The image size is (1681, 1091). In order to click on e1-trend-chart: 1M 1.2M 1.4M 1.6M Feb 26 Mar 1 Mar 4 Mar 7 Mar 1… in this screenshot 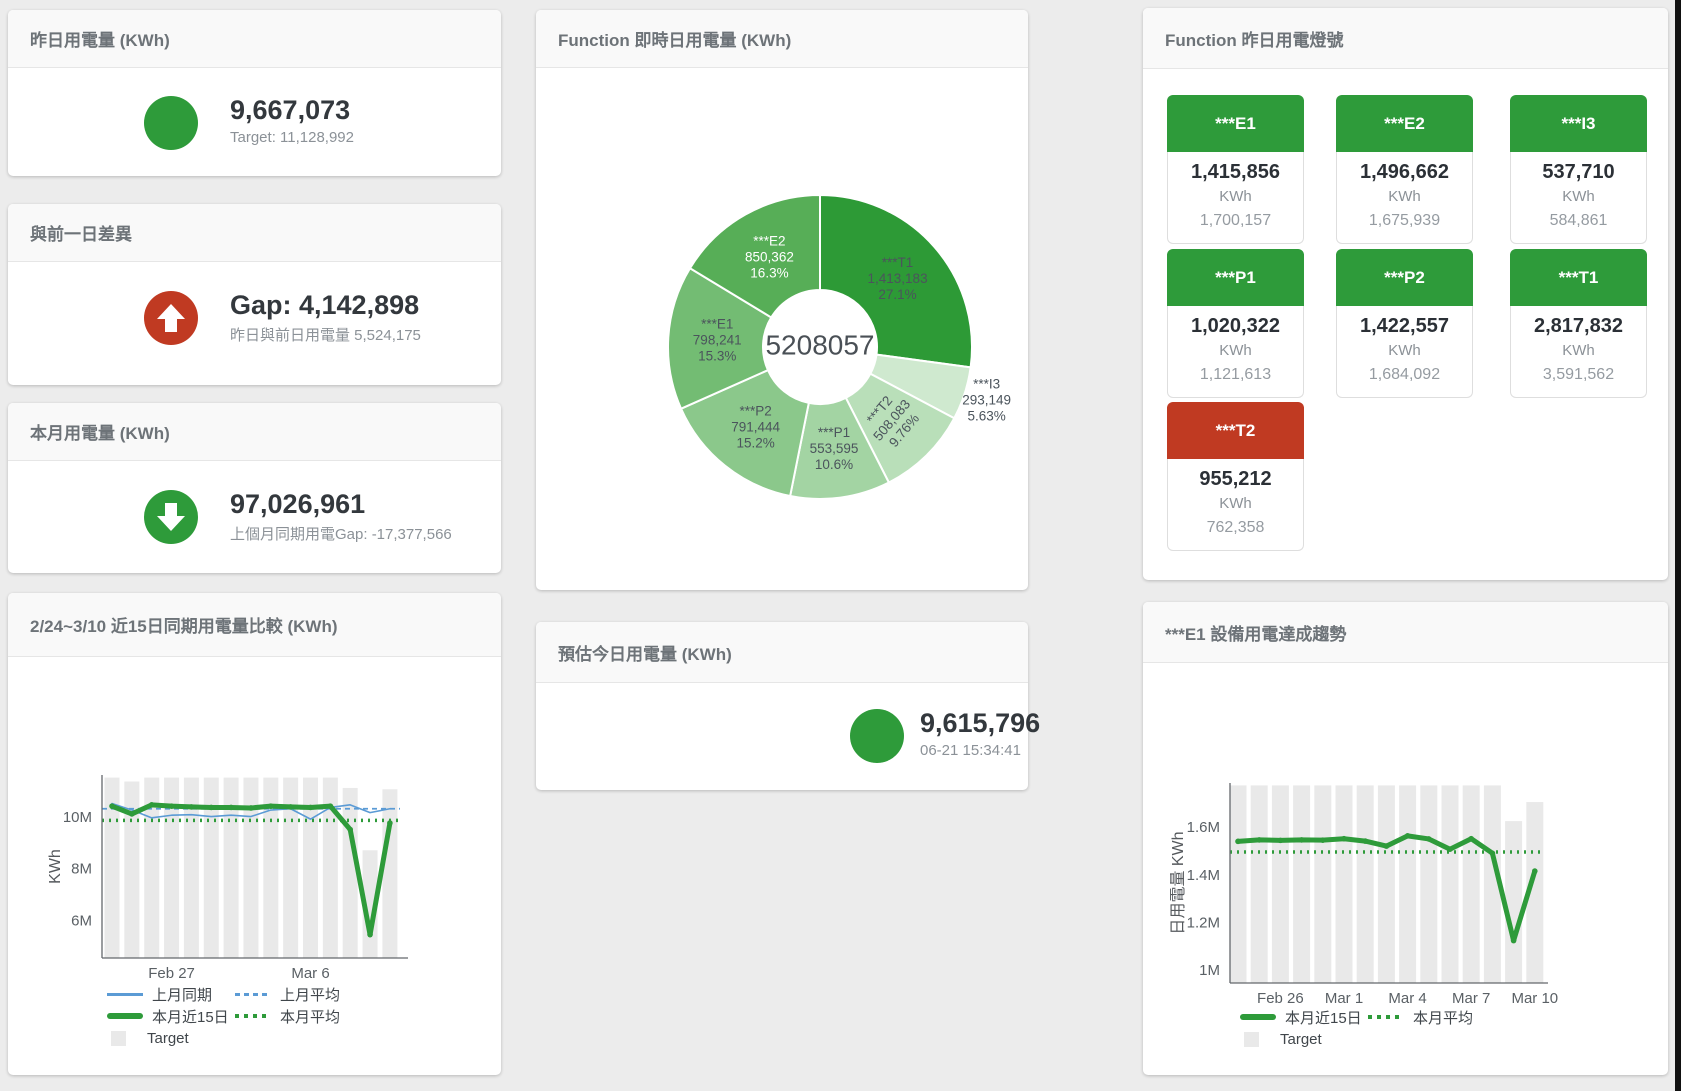, I will do `click(1364, 895)`.